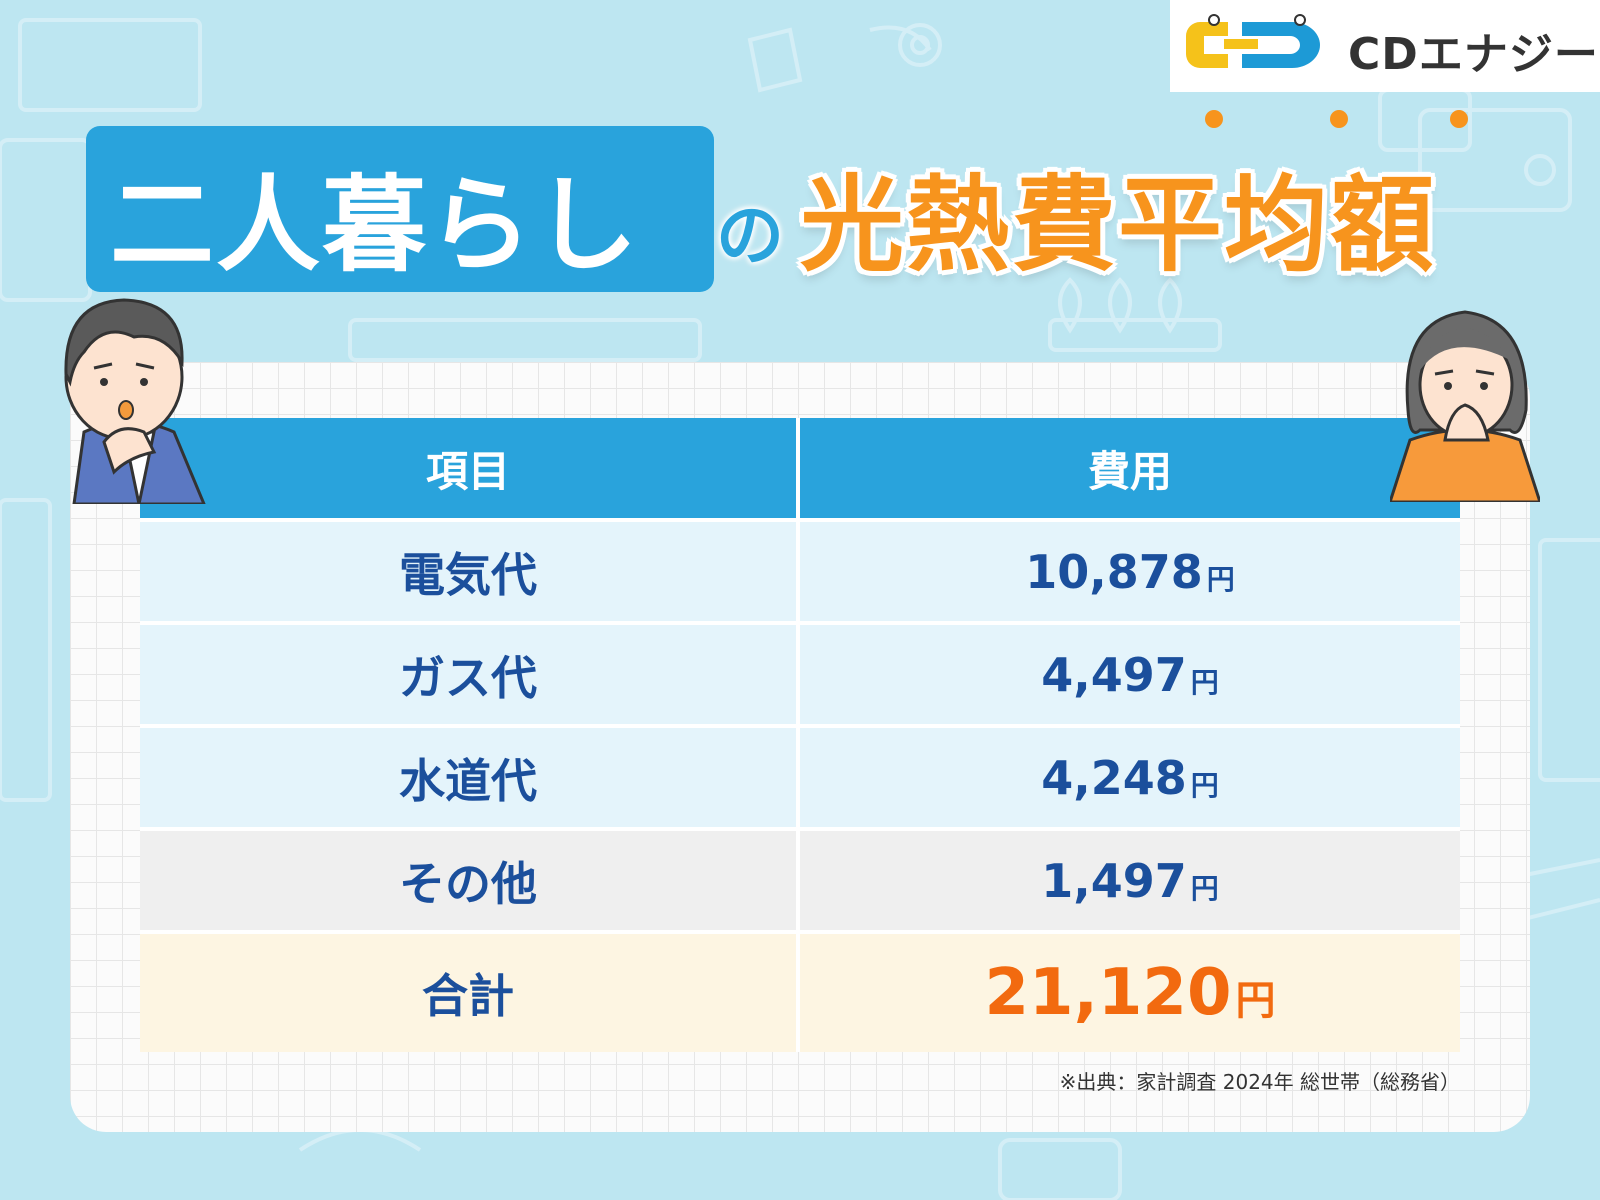 This screenshot has height=1200, width=1600. I want to click on total-cost-value: 21,120 円, so click(1130, 993).